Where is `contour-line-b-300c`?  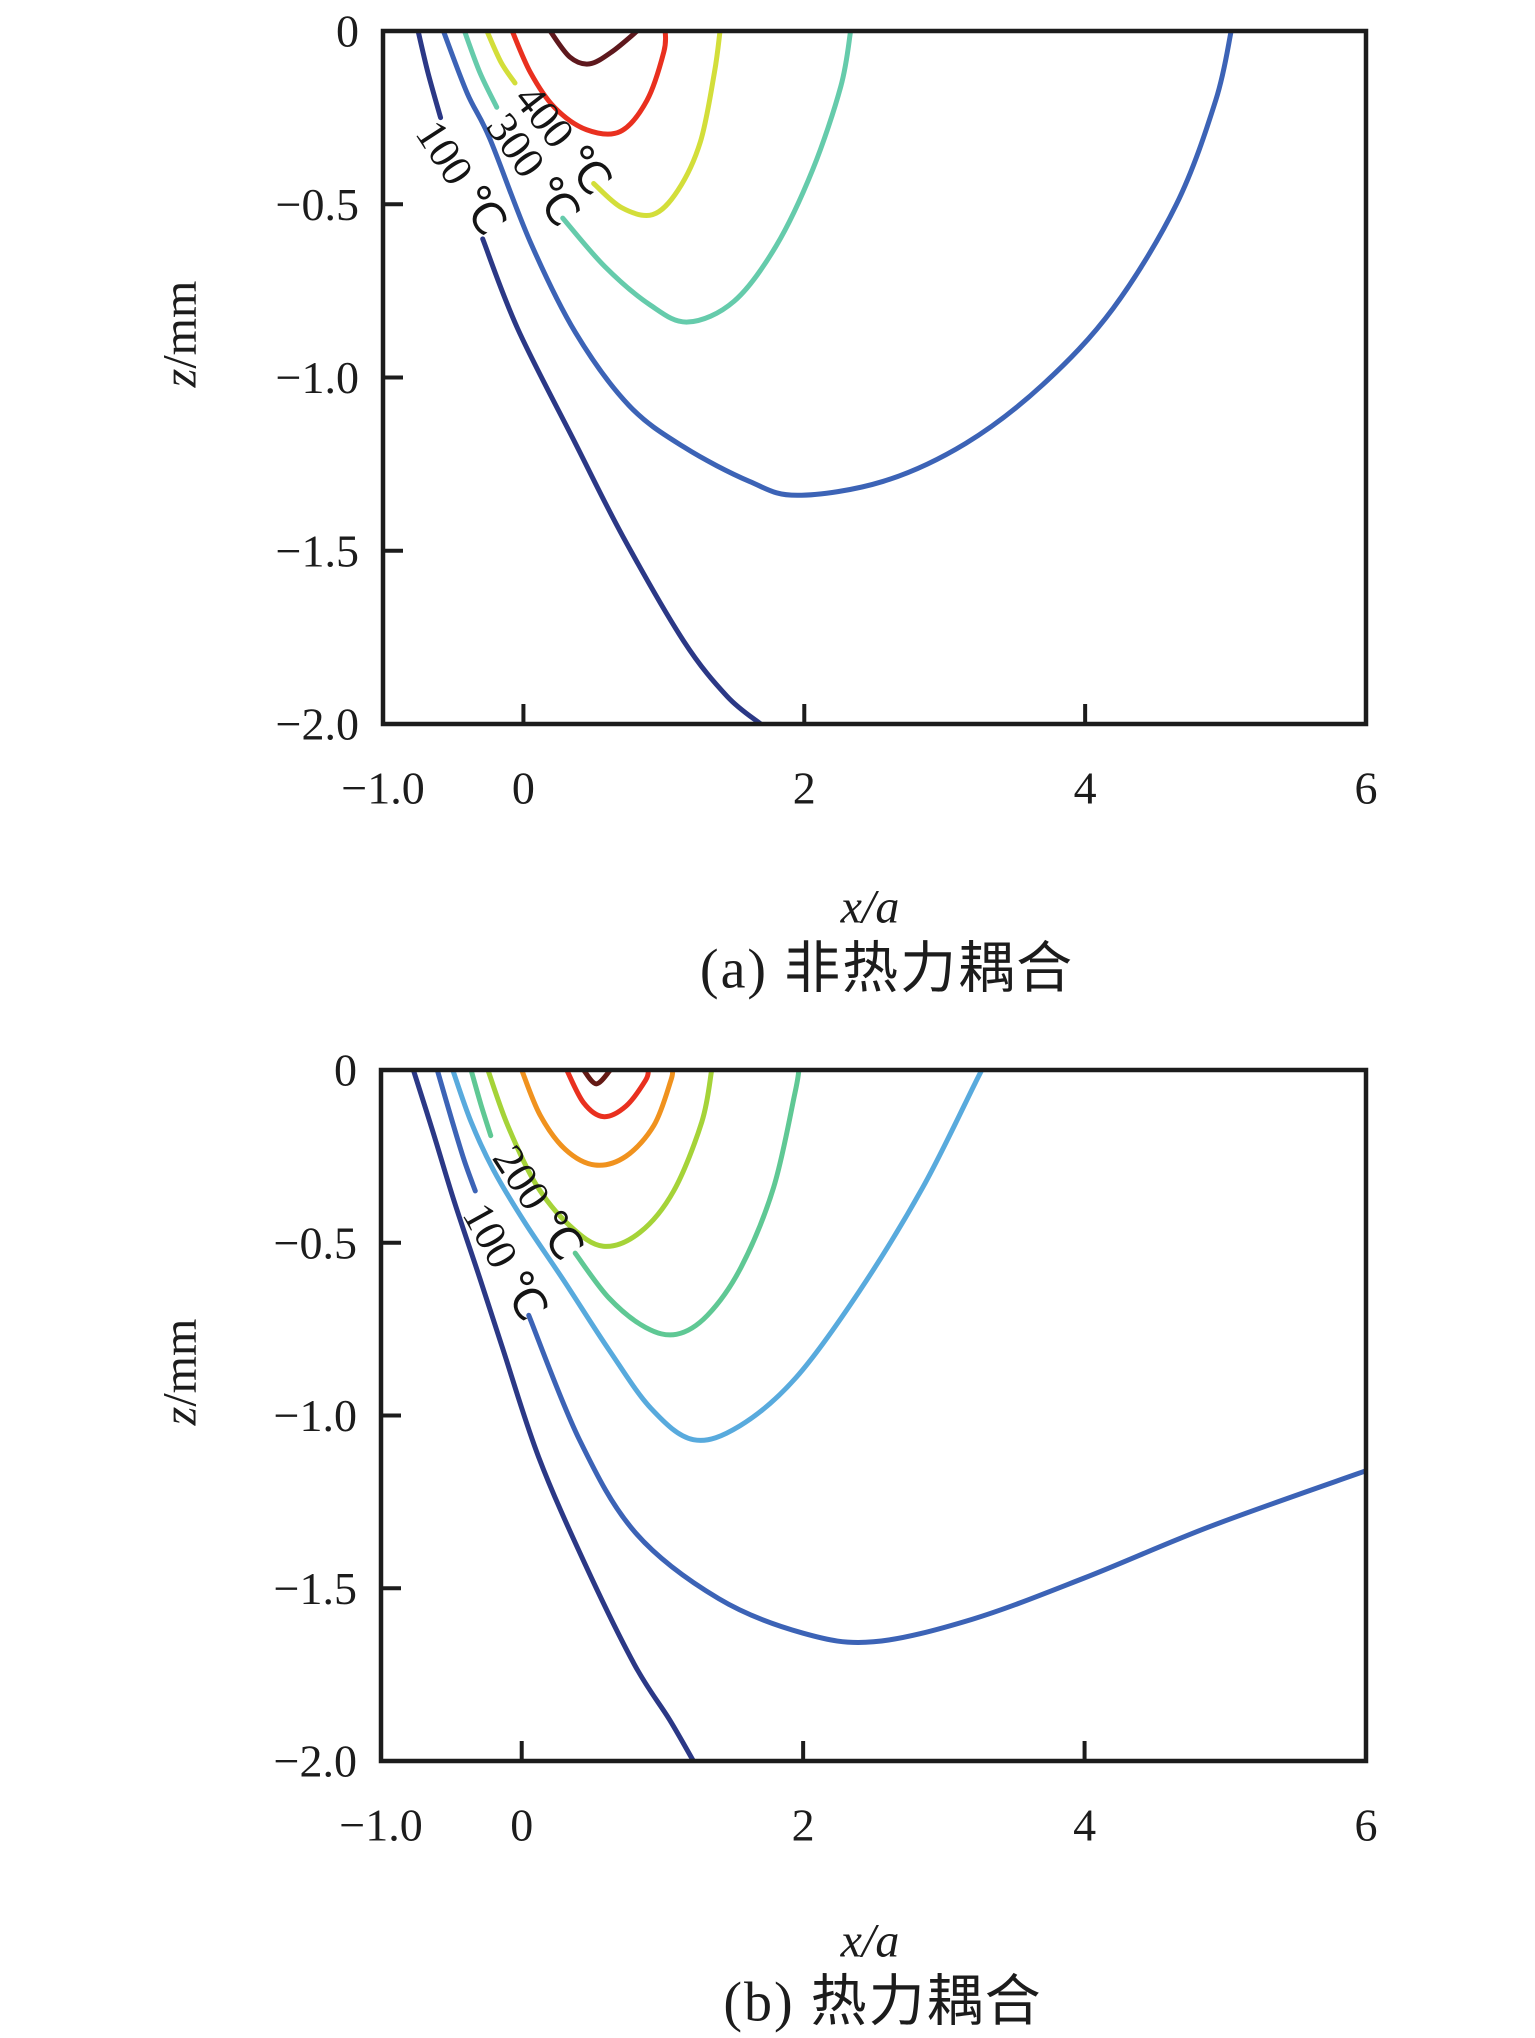
contour-line-b-300c is located at coordinates (597, 1119).